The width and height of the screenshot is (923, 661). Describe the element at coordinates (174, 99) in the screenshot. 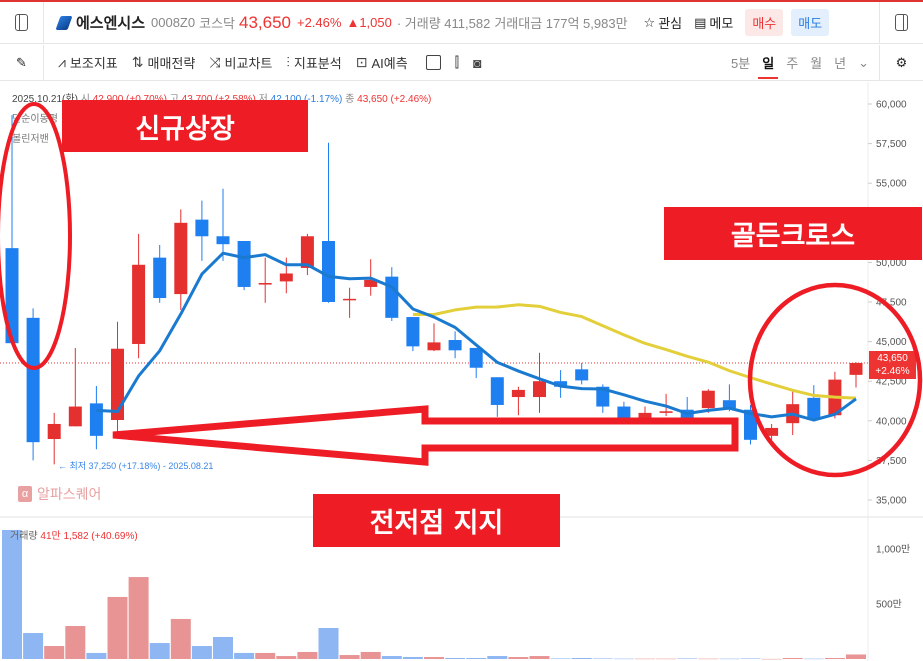

I see `high-label: 고` at that location.